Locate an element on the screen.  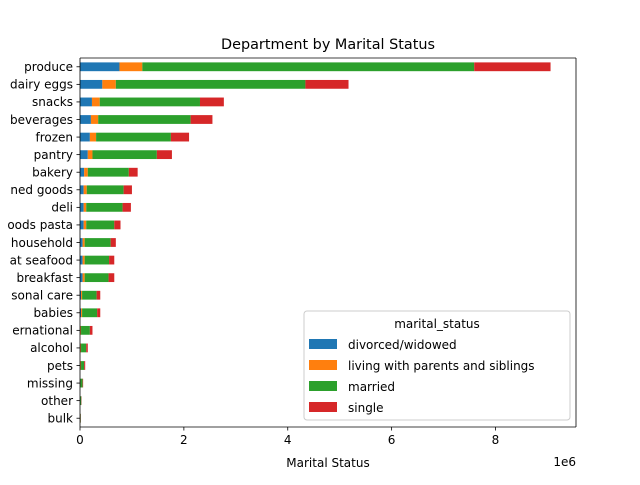
bar-pantry-married is located at coordinates (124, 154).